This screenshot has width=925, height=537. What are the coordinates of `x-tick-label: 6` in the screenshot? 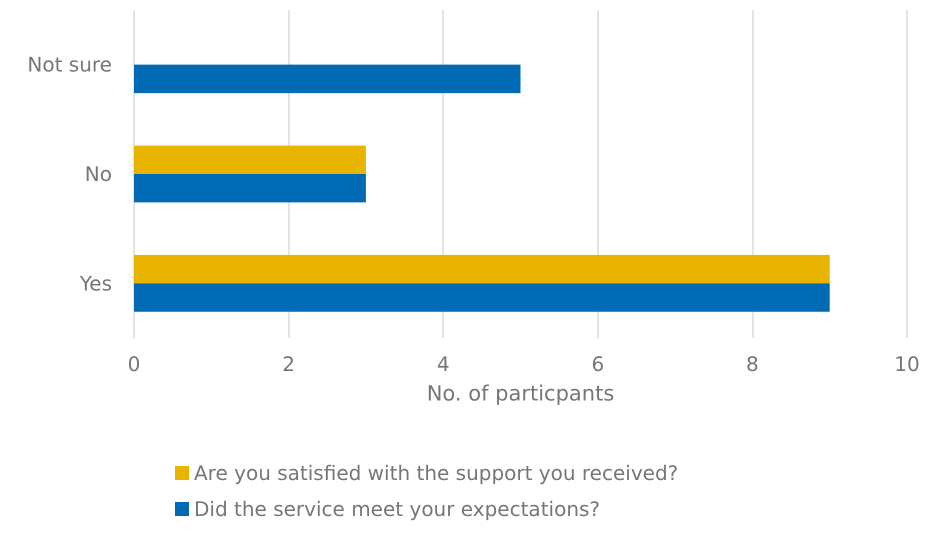 It's located at (597, 364).